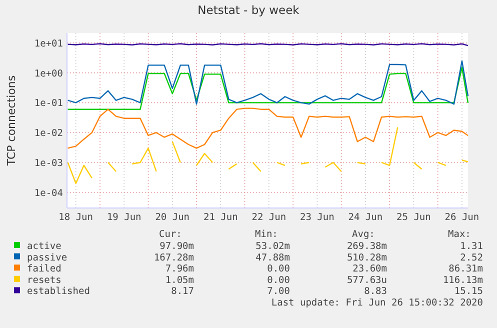 The height and width of the screenshot is (328, 497). Describe the element at coordinates (377, 303) in the screenshot. I see `text: Last update: Fri Jun 26 15:00:32 2020` at that location.